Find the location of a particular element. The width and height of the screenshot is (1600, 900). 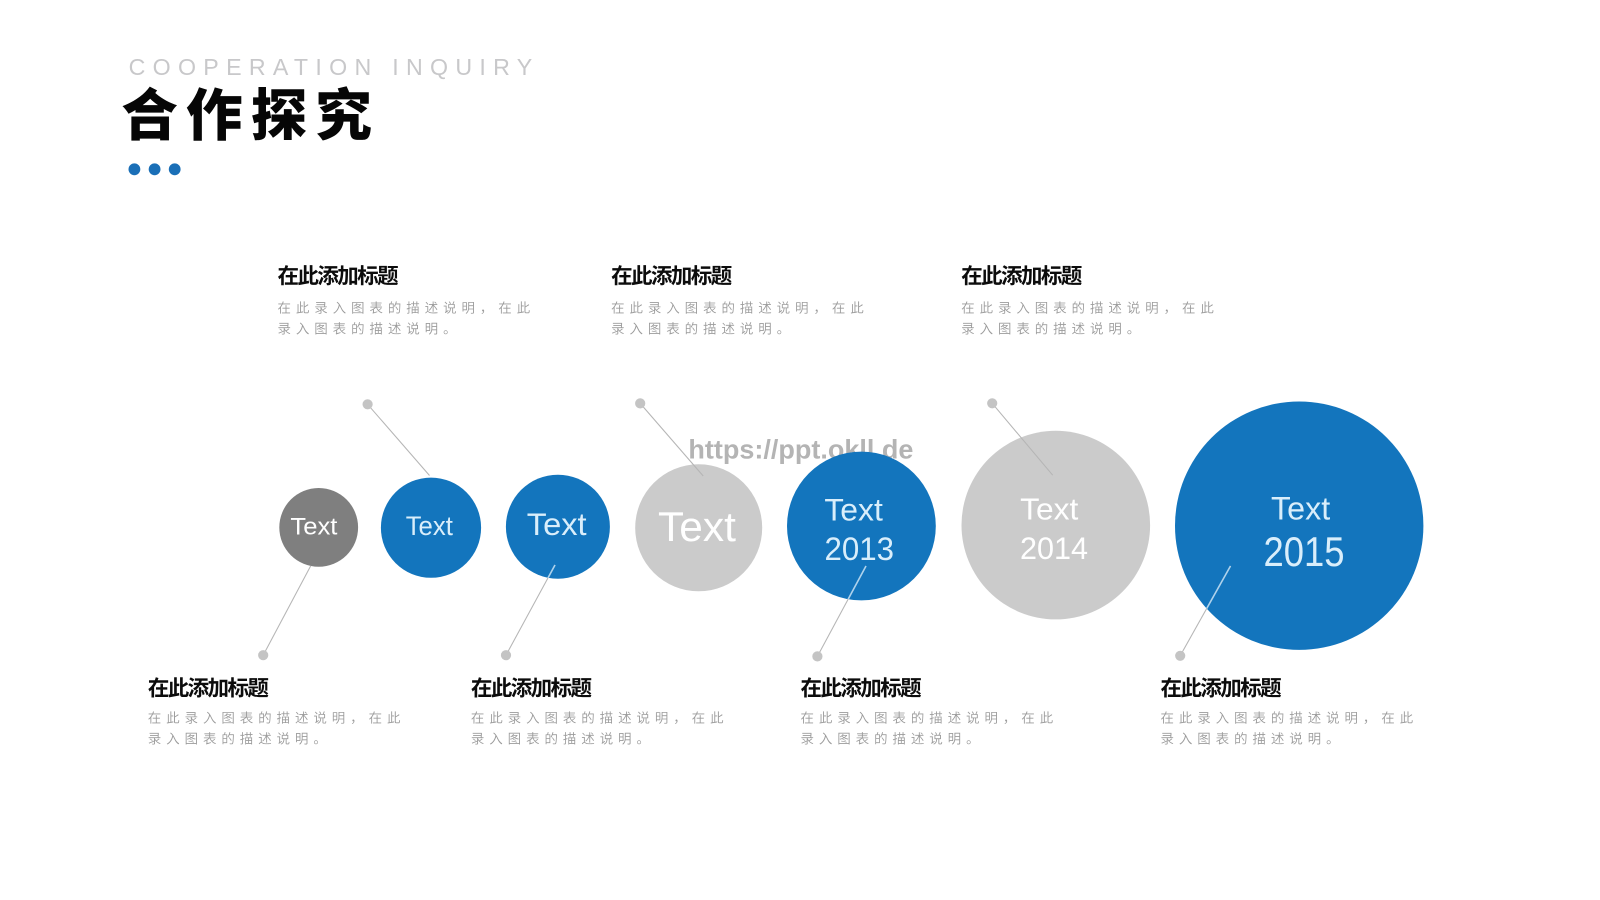

svg-text: COOPERATION INQUIRY is located at coordinates (334, 67).